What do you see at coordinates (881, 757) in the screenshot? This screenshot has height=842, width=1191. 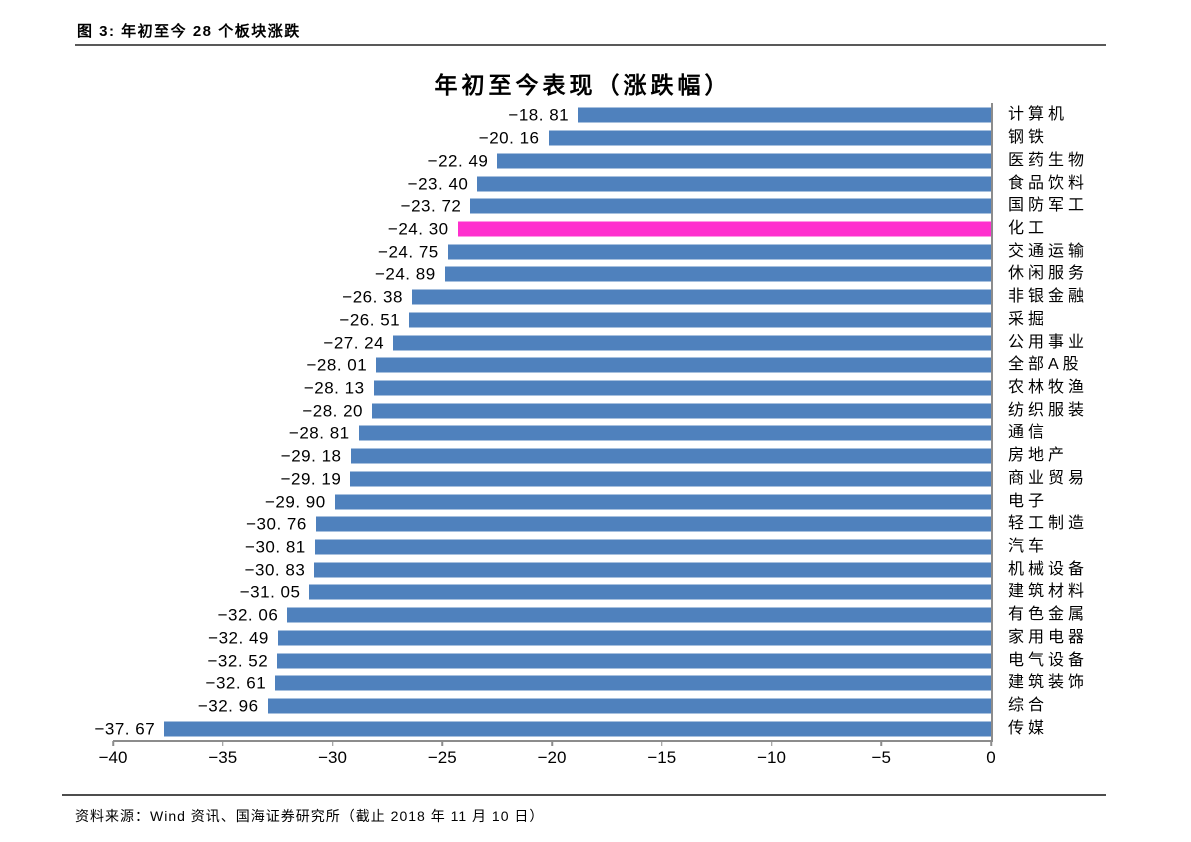 I see `x-axis-tick-label: −5` at bounding box center [881, 757].